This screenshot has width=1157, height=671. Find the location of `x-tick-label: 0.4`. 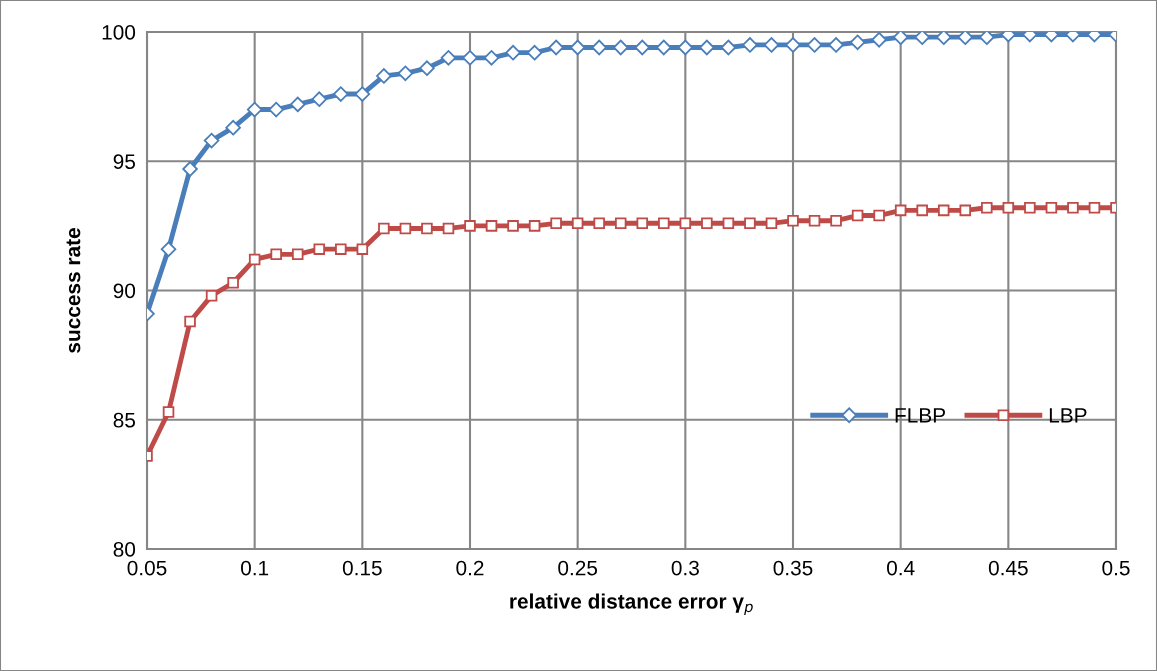

x-tick-label: 0.4 is located at coordinates (901, 568).